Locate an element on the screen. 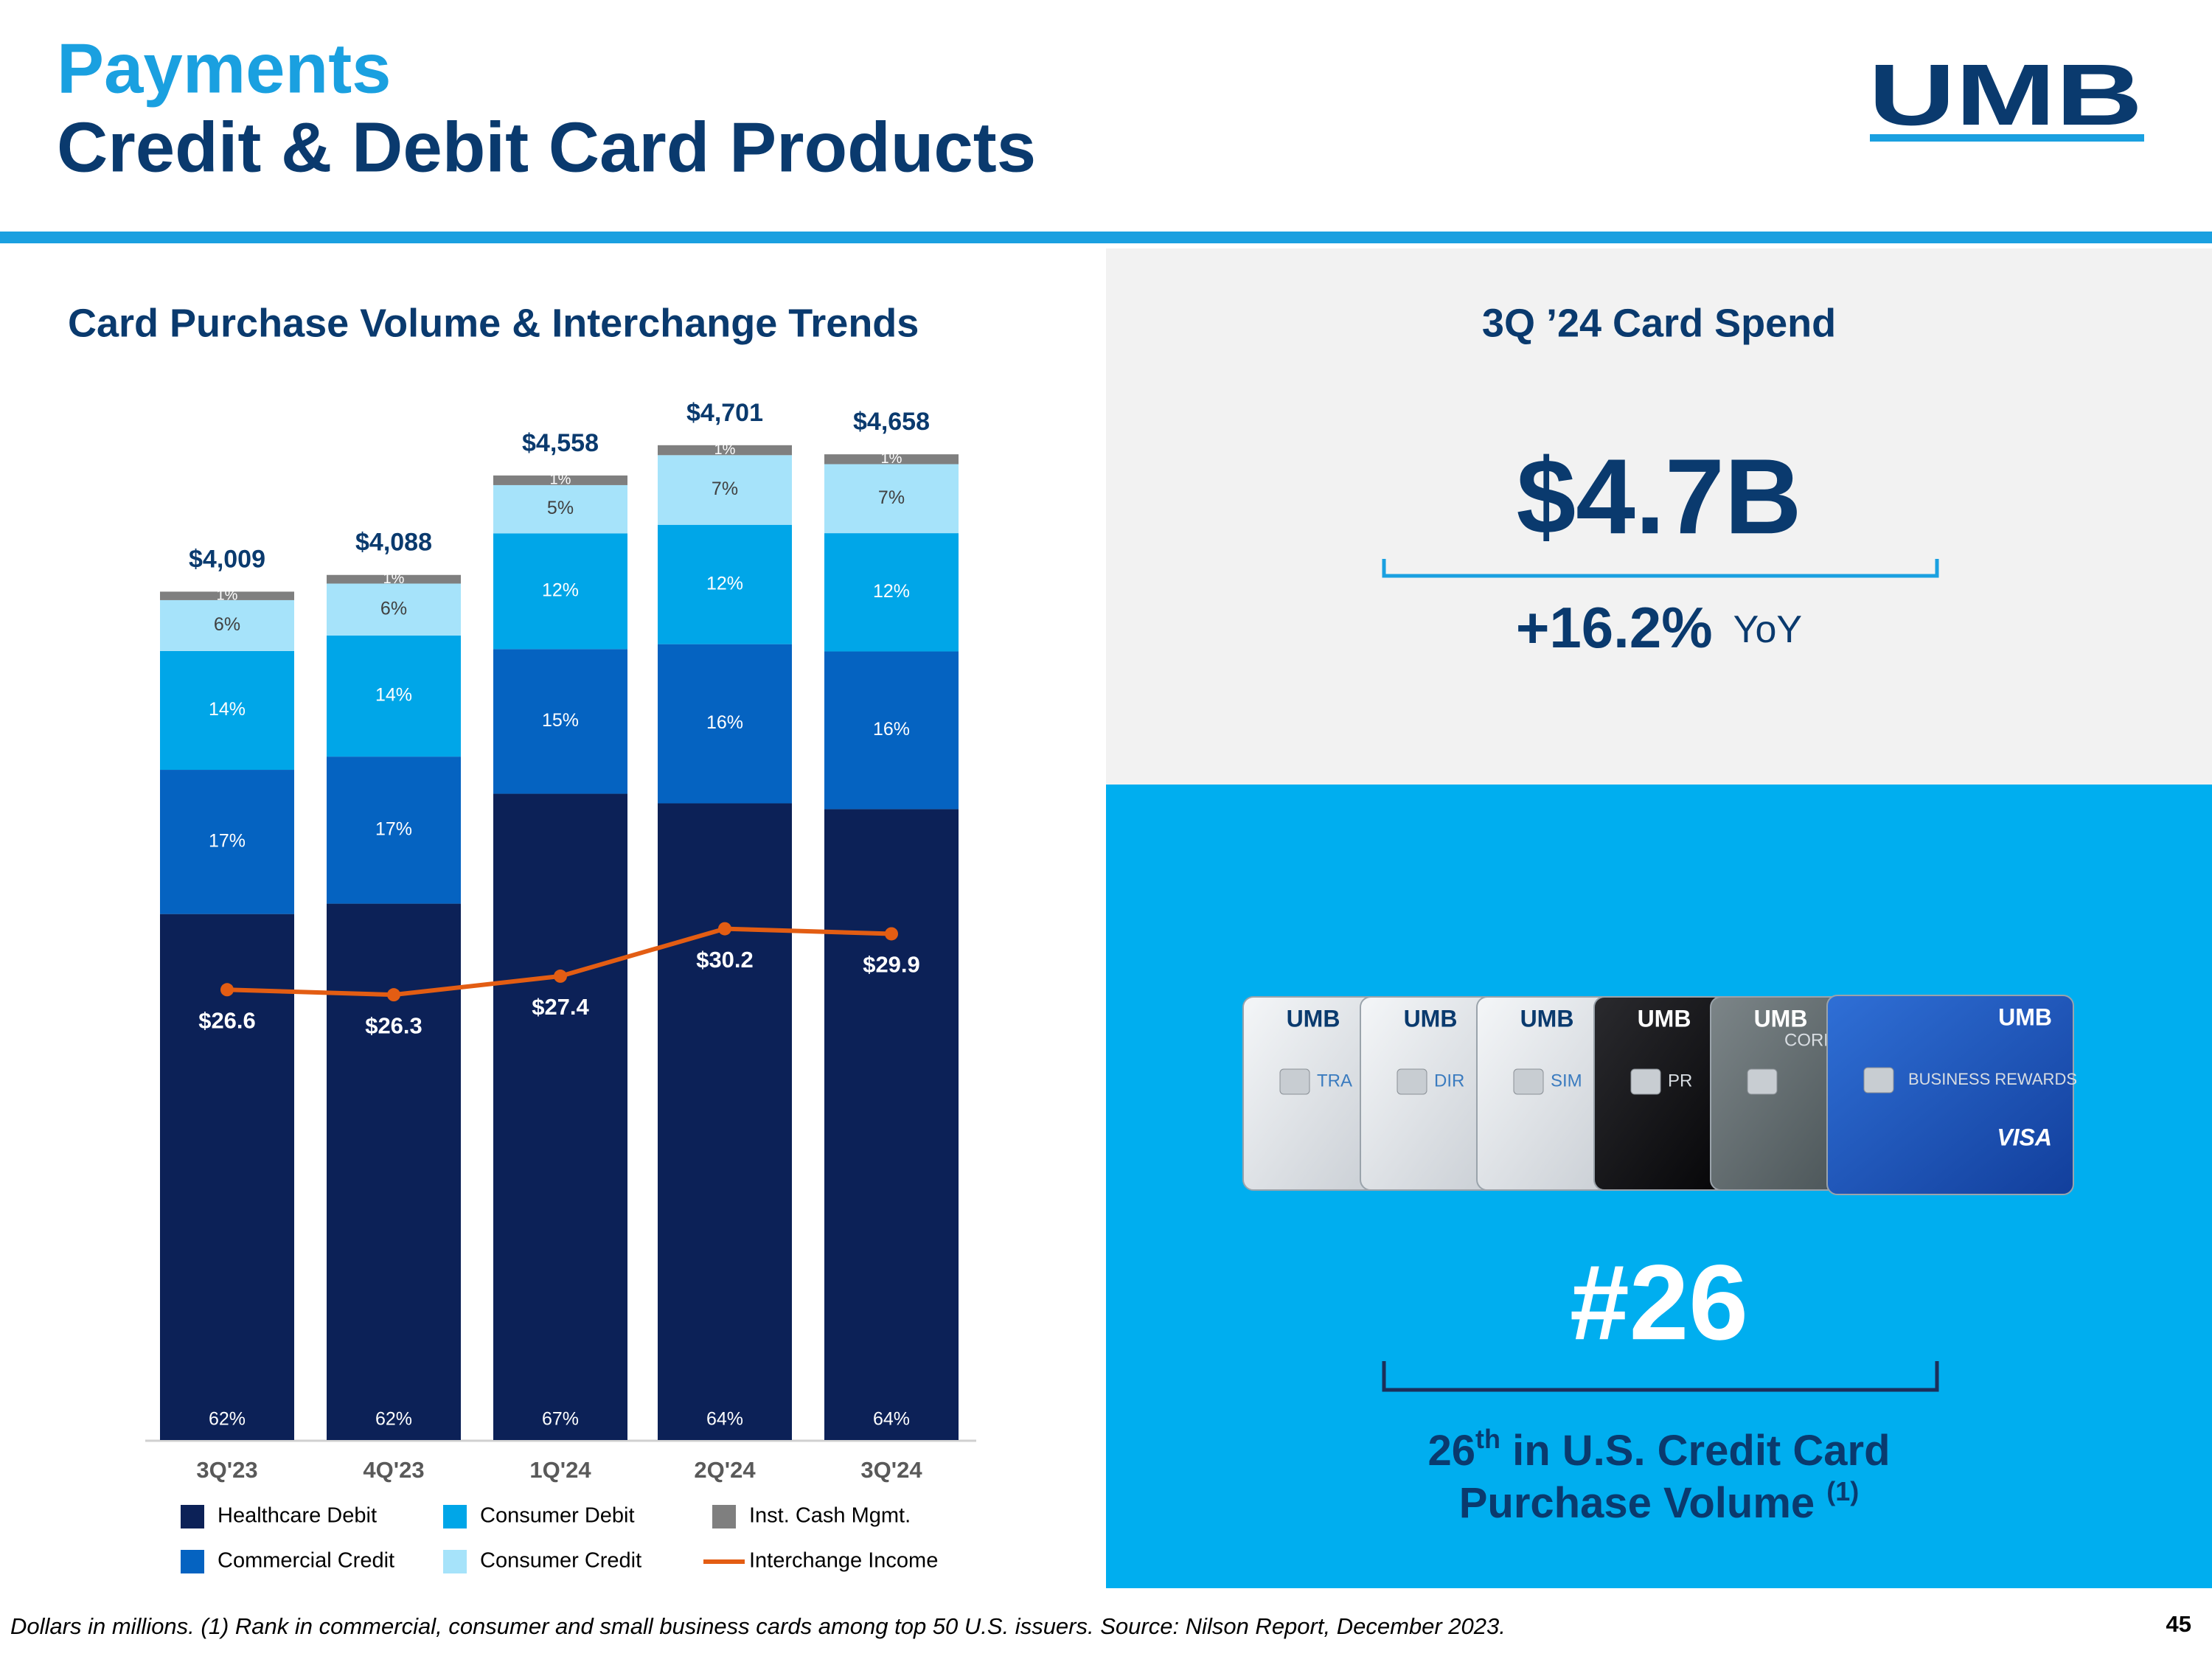 Image resolution: width=2212 pixels, height=1659 pixels. segment-label: 64% is located at coordinates (724, 1419).